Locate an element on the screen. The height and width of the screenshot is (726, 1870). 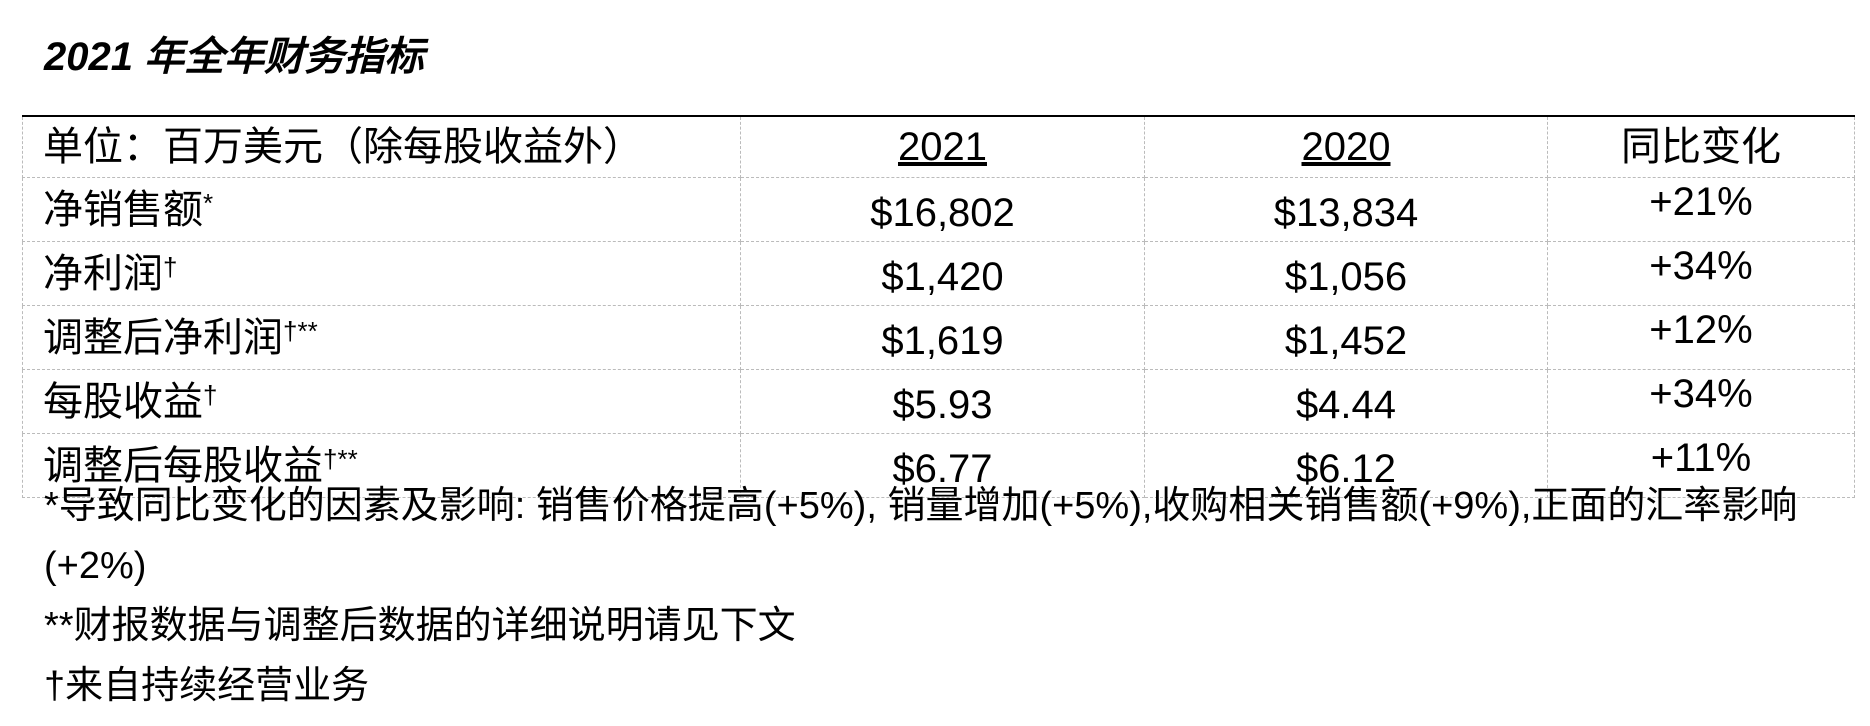
table-row: 净销售额* $16,802 $13,834 +21% is located at coordinates (938, 209).